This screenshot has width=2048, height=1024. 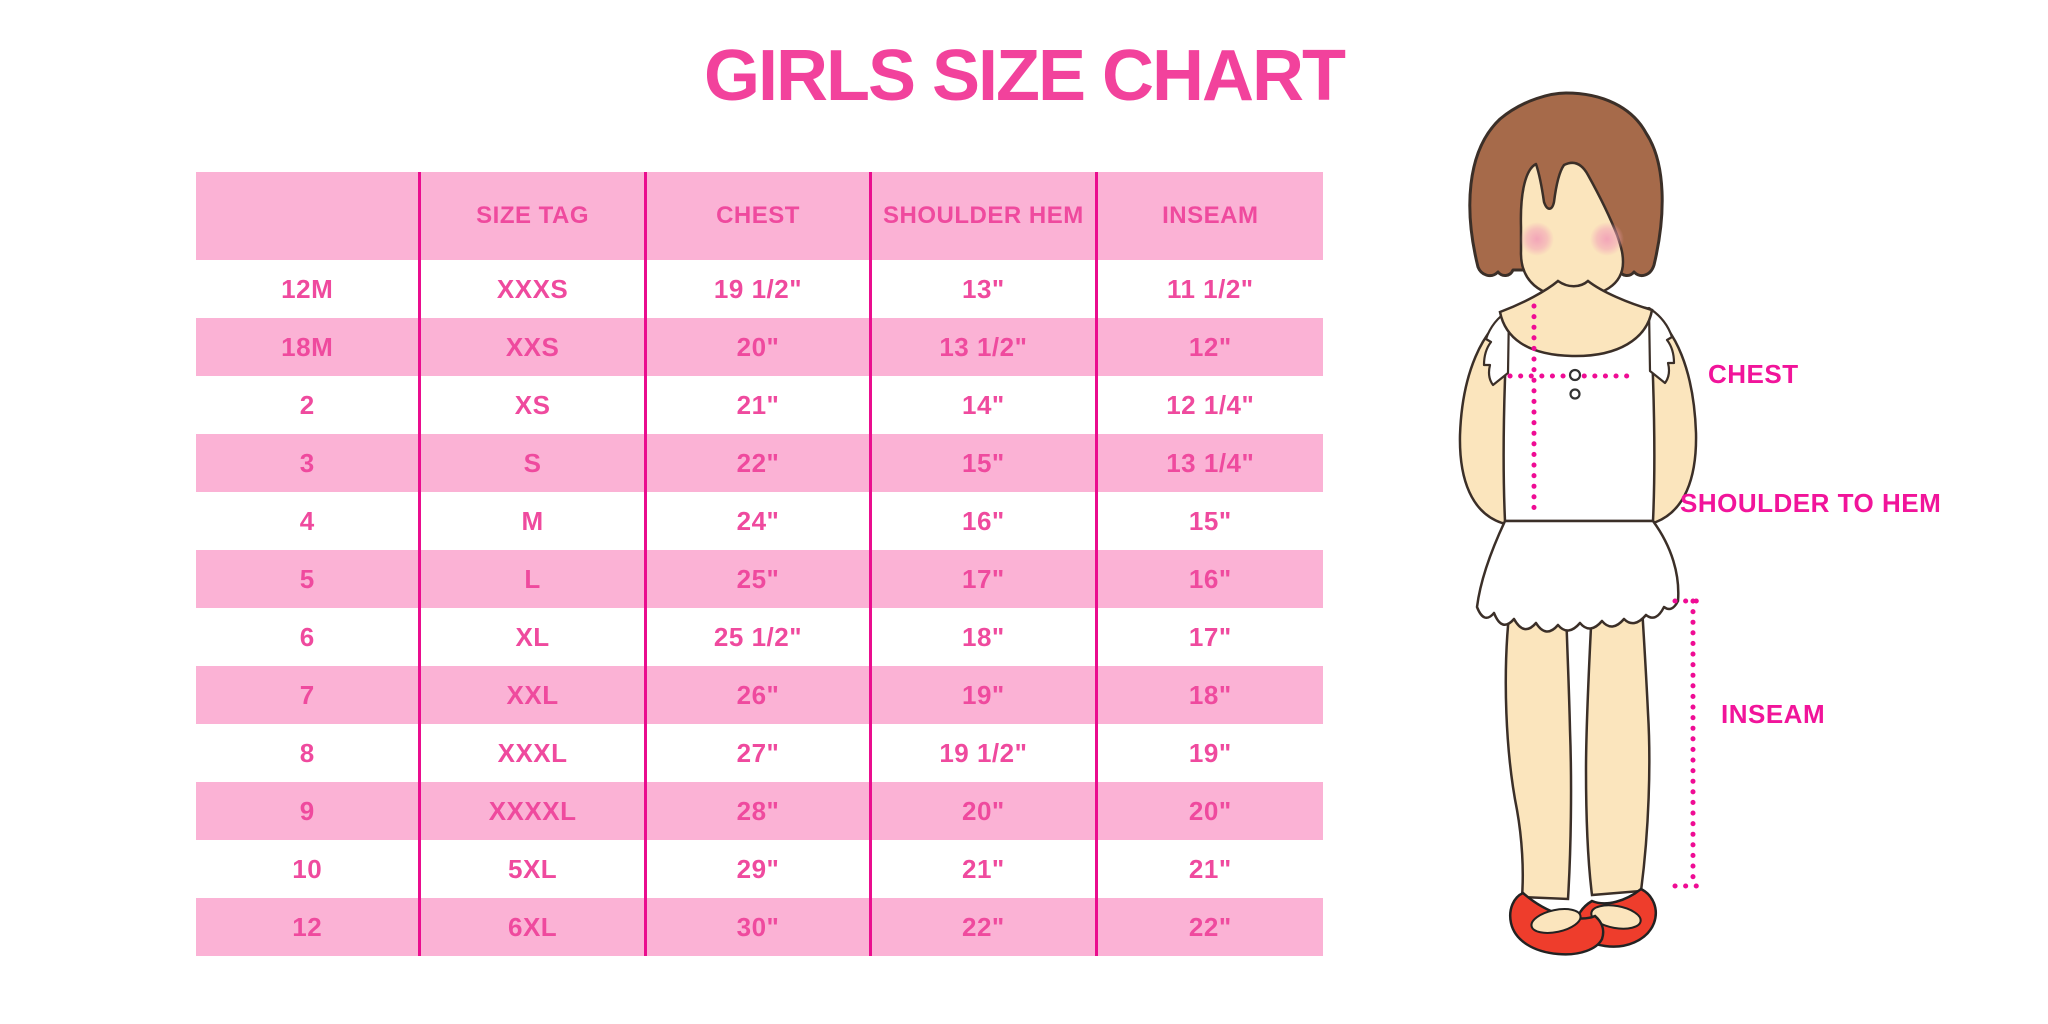 What do you see at coordinates (534, 637) in the screenshot?
I see `table-cell: XL` at bounding box center [534, 637].